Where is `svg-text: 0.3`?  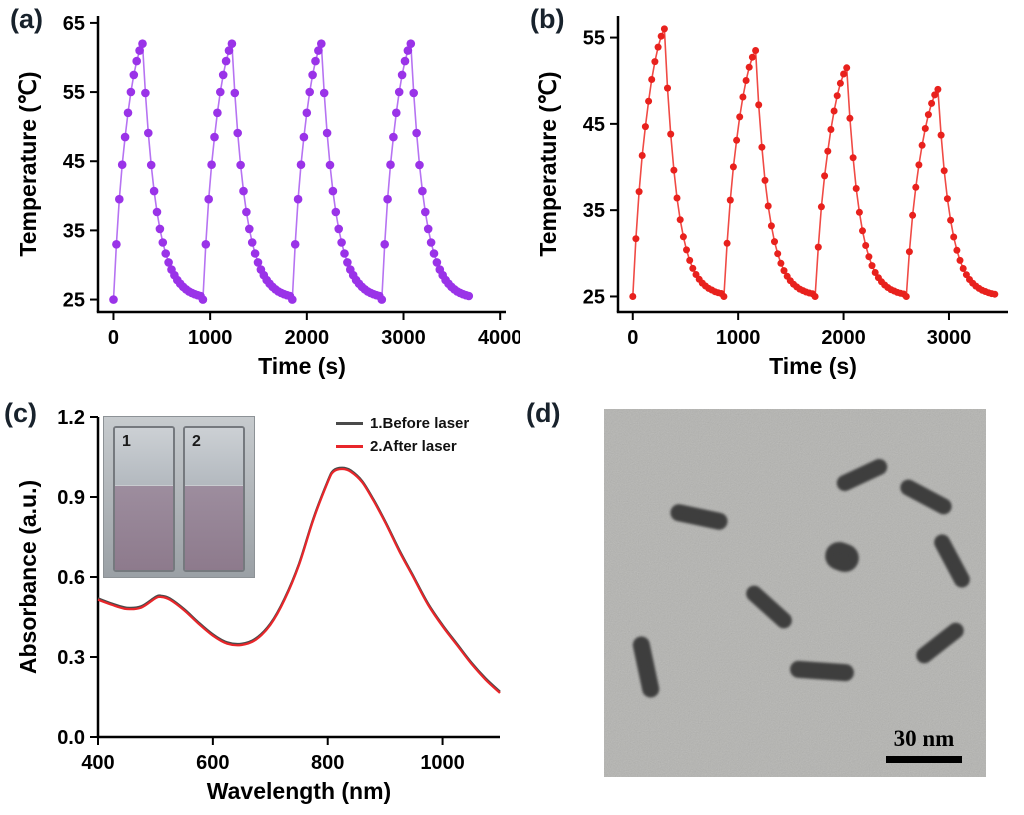 svg-text: 0.3 is located at coordinates (71, 658).